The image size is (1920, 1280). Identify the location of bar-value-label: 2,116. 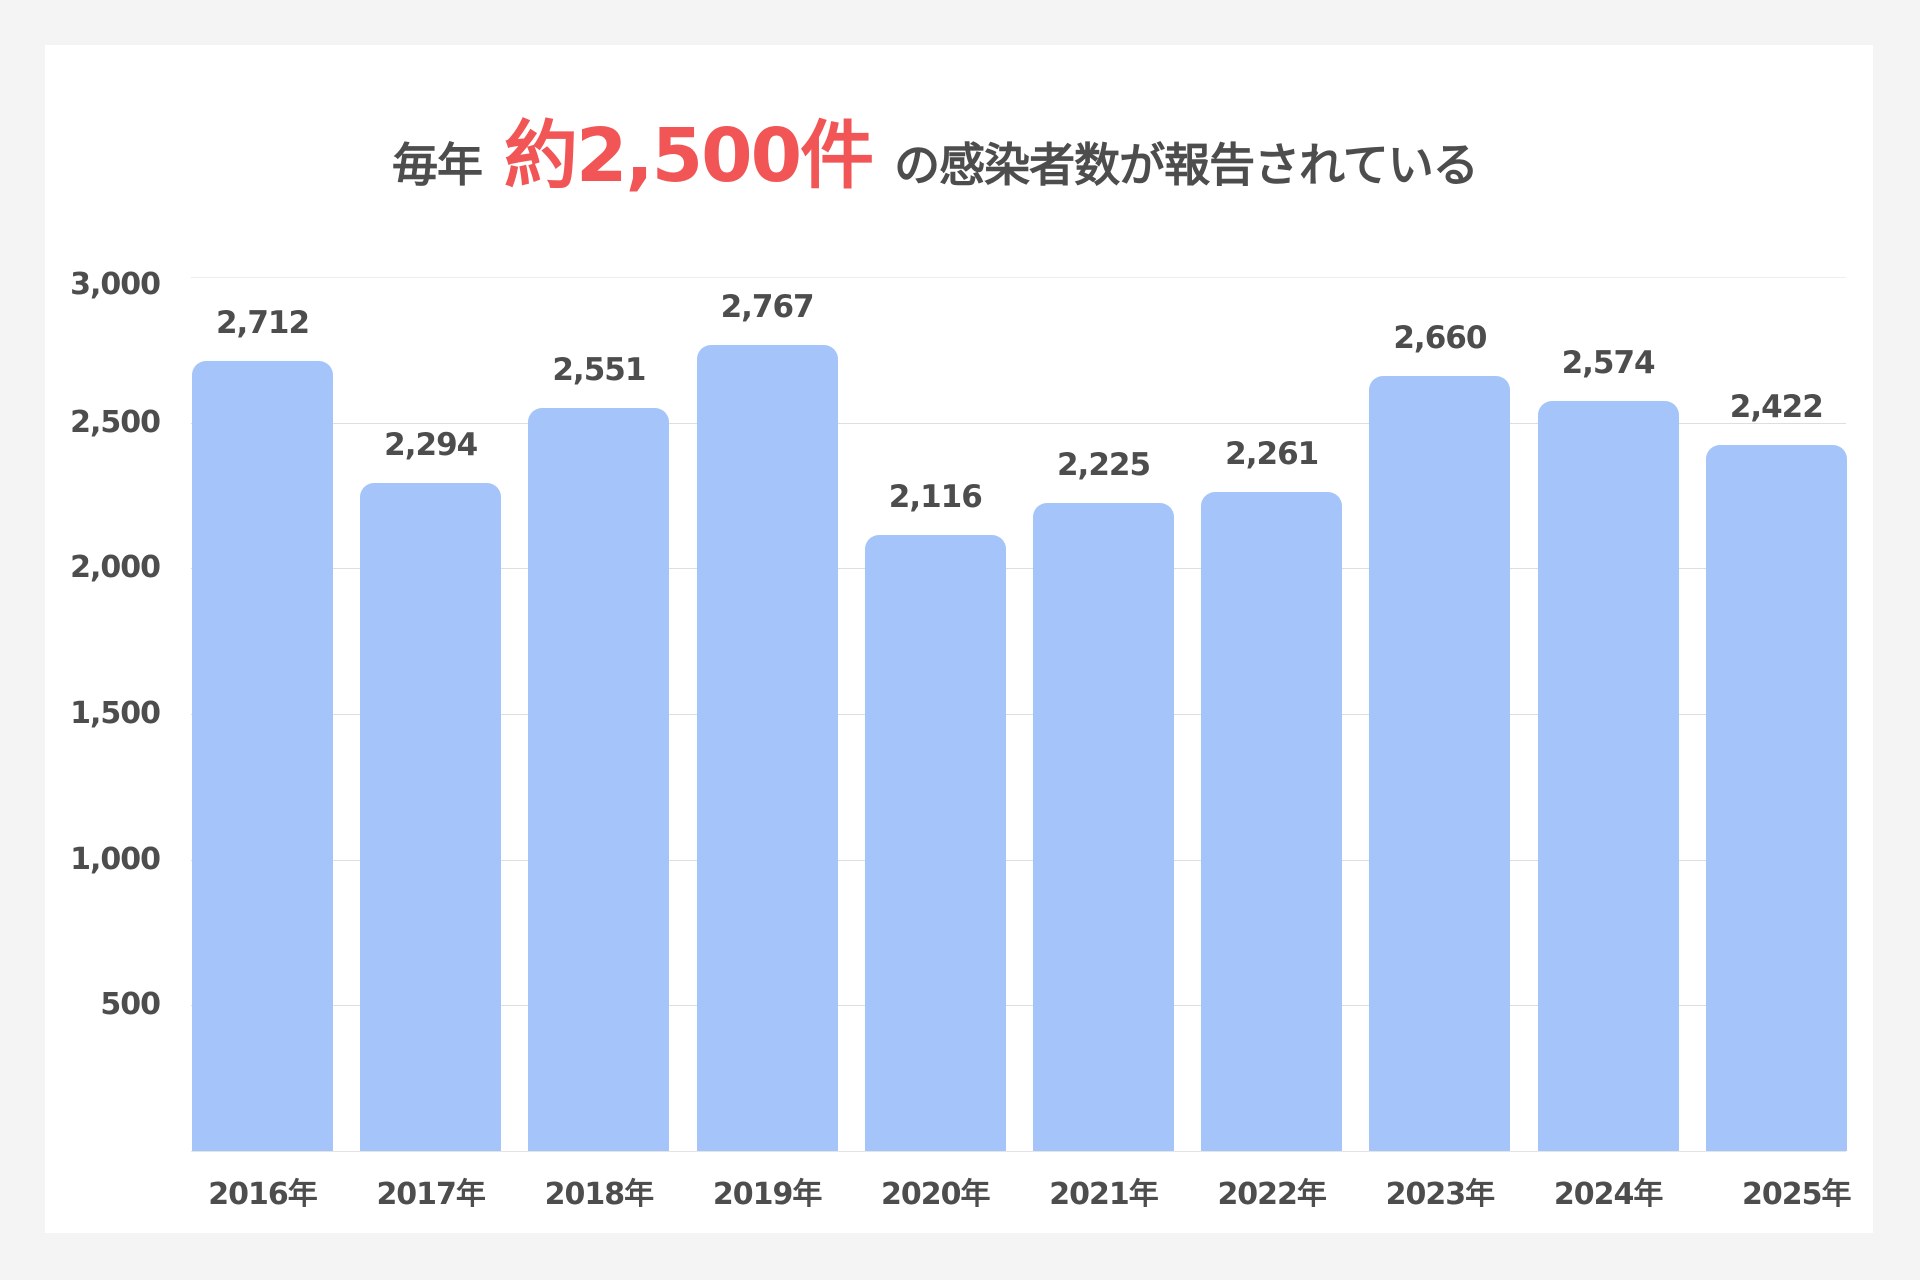
(935, 496).